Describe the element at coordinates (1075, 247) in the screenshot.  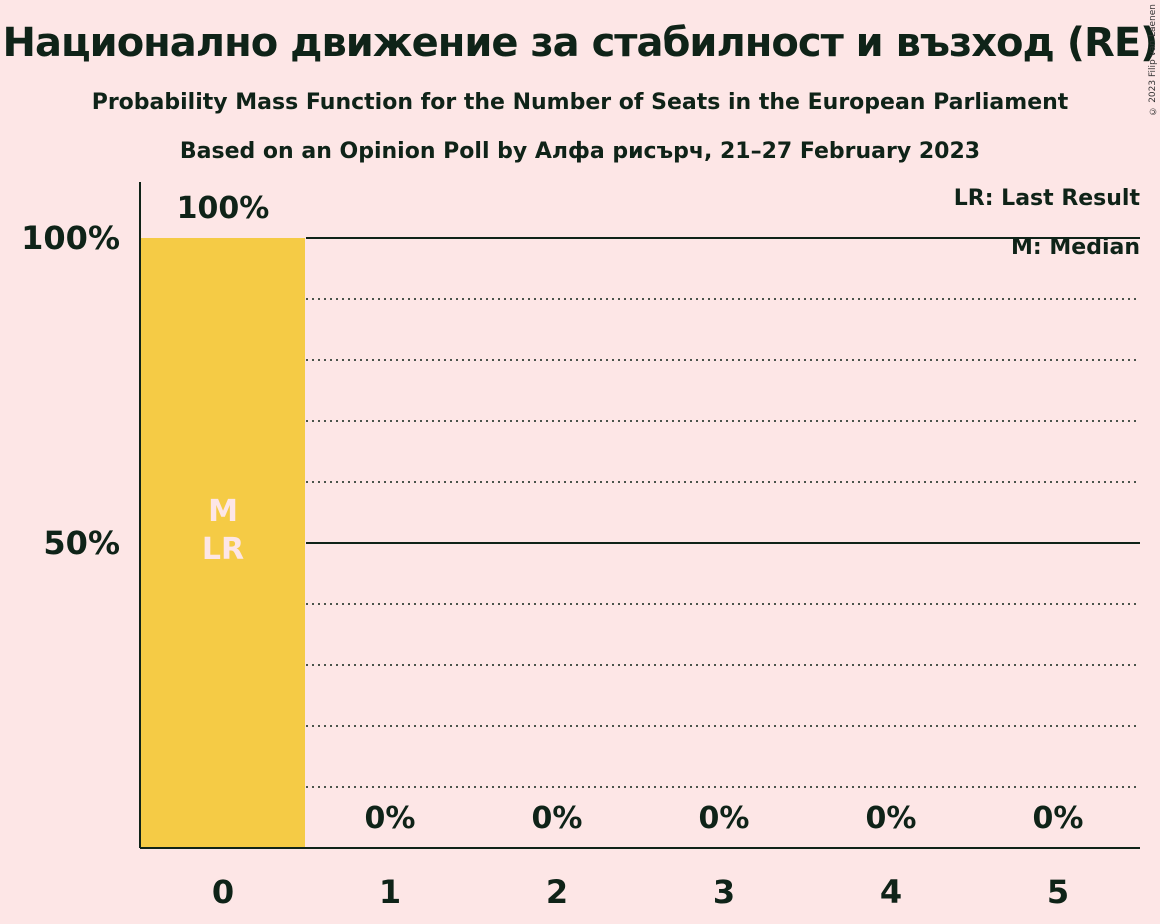
I see `legend-median: M: Median` at that location.